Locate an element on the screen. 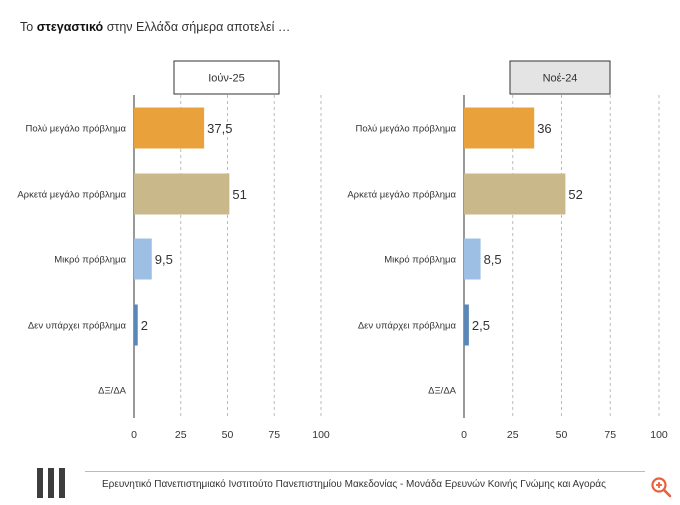 The width and height of the screenshot is (680, 505). chart-1-title: Ιούν-25 is located at coordinates (226, 79).